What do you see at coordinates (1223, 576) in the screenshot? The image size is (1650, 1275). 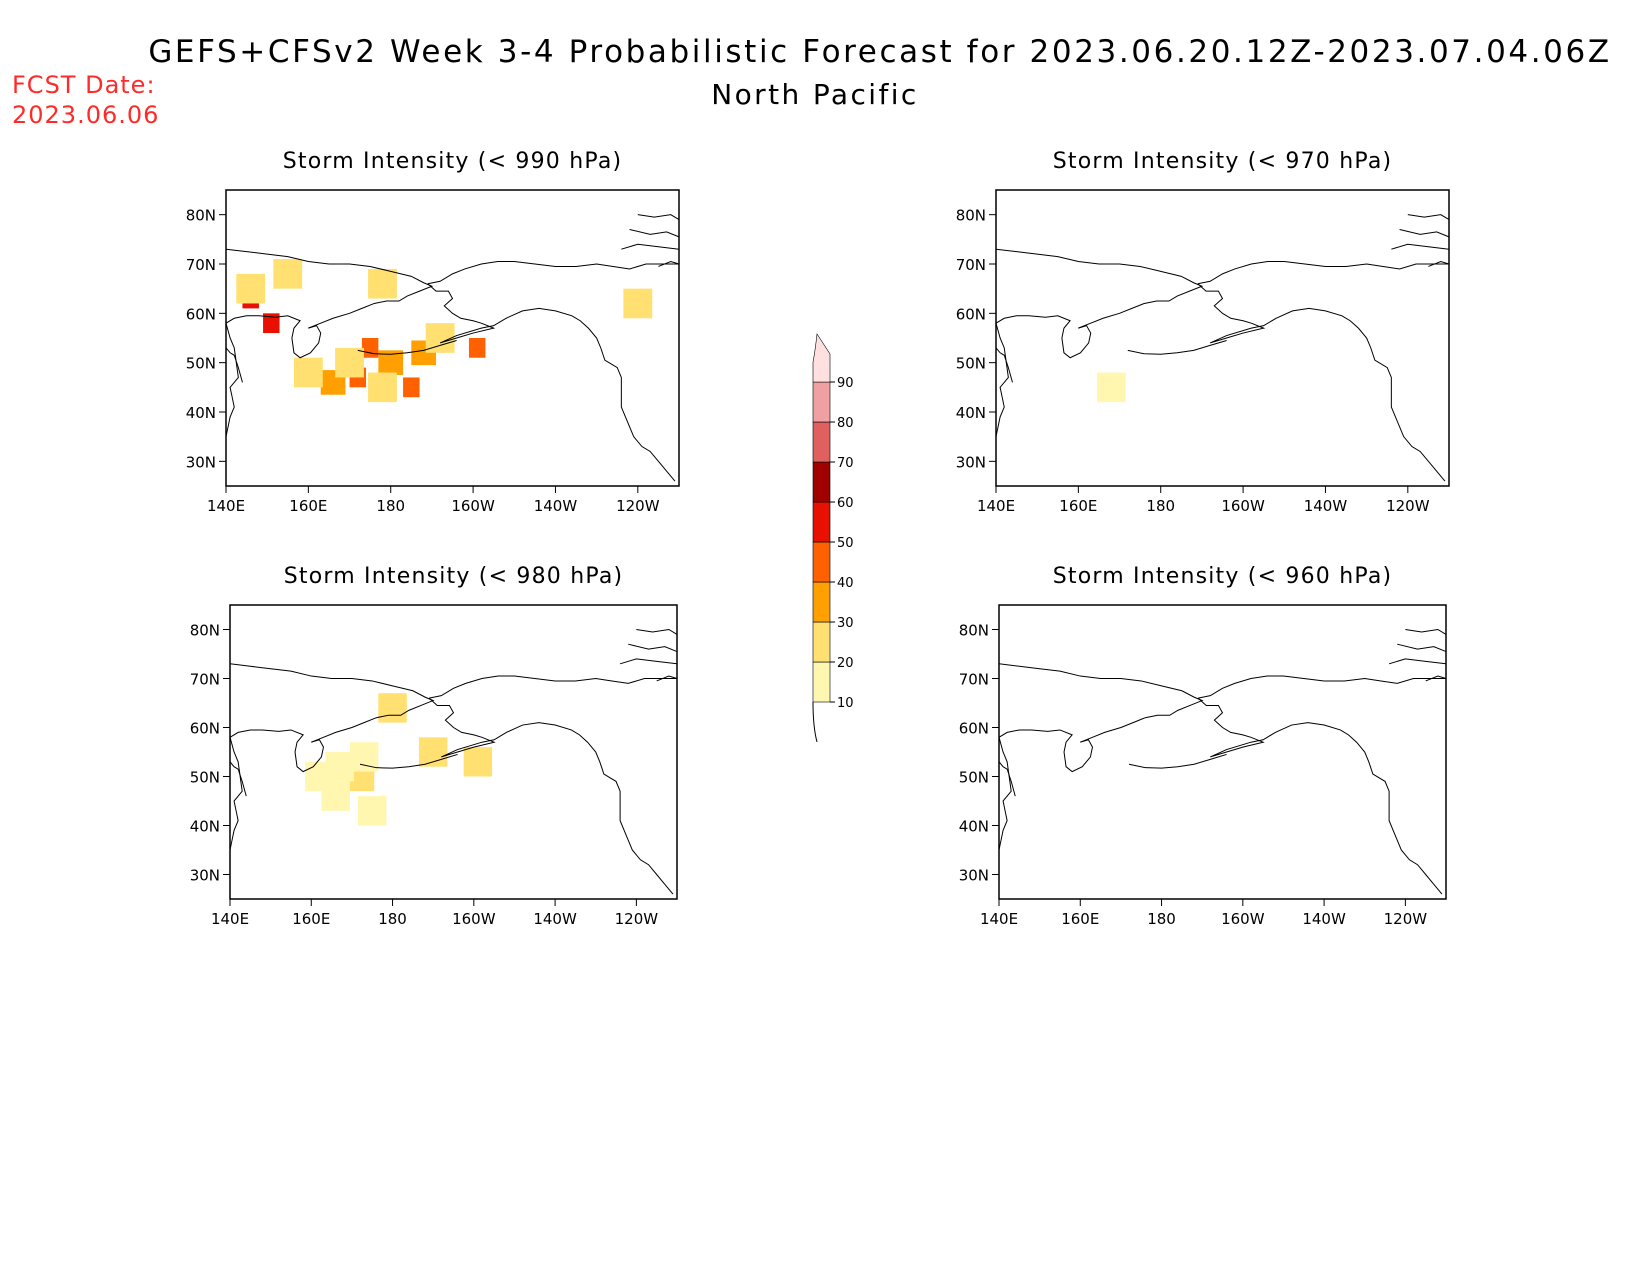 I see `panel-title: Storm Intensity (< 960 hPa)` at bounding box center [1223, 576].